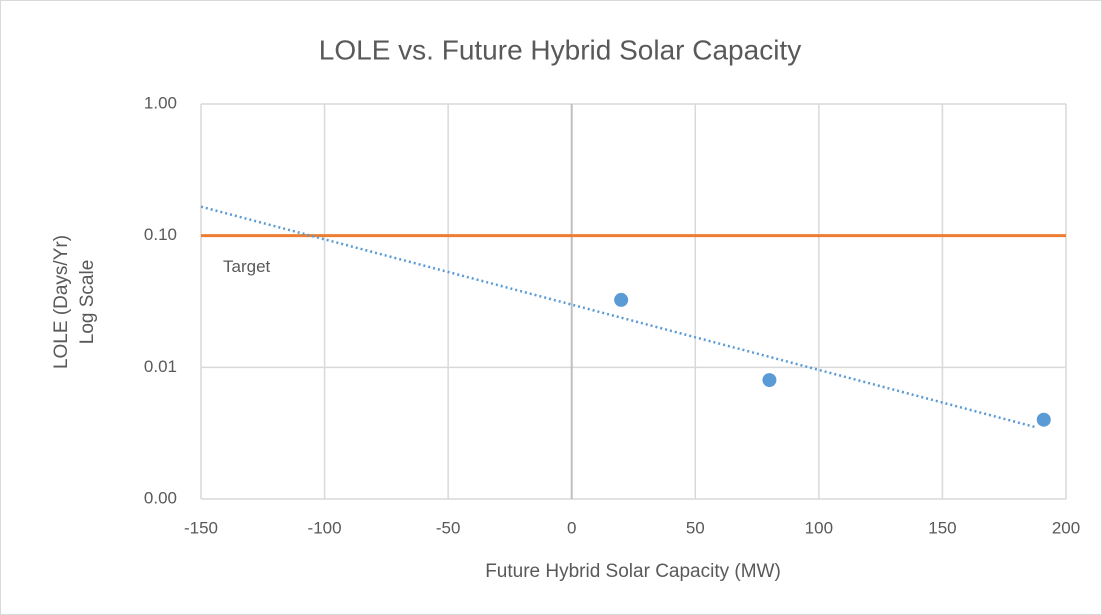 The height and width of the screenshot is (615, 1102). I want to click on y-tick-label: 0.00, so click(160, 497).